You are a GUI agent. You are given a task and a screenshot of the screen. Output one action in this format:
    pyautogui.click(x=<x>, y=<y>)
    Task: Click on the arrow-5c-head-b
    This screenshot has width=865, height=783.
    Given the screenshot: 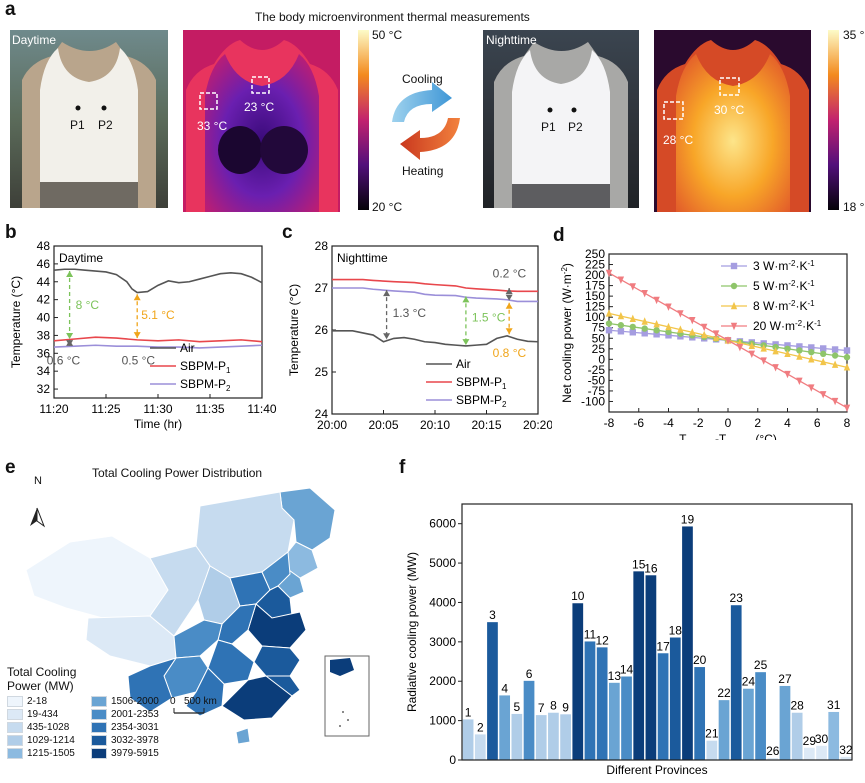 What is the action you would take?
    pyautogui.click(x=137, y=335)
    